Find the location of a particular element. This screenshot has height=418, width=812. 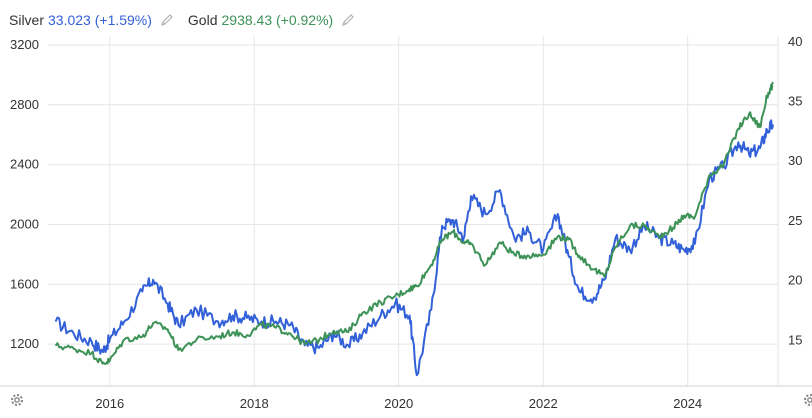

legend-gold-name: Gold is located at coordinates (202, 20).